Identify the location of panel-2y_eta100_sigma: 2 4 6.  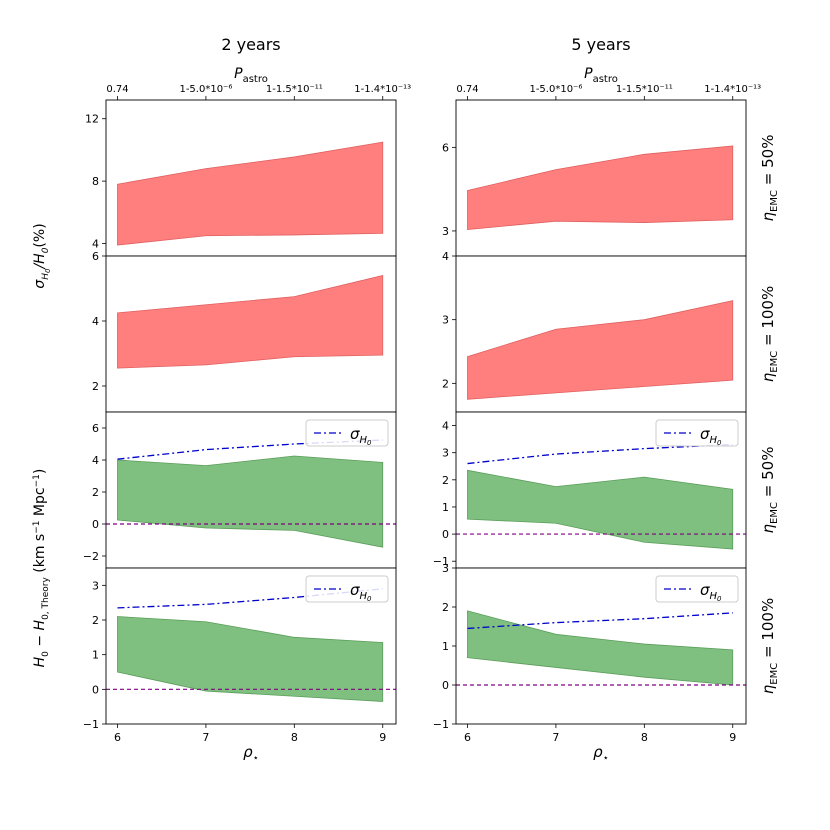
(244, 331).